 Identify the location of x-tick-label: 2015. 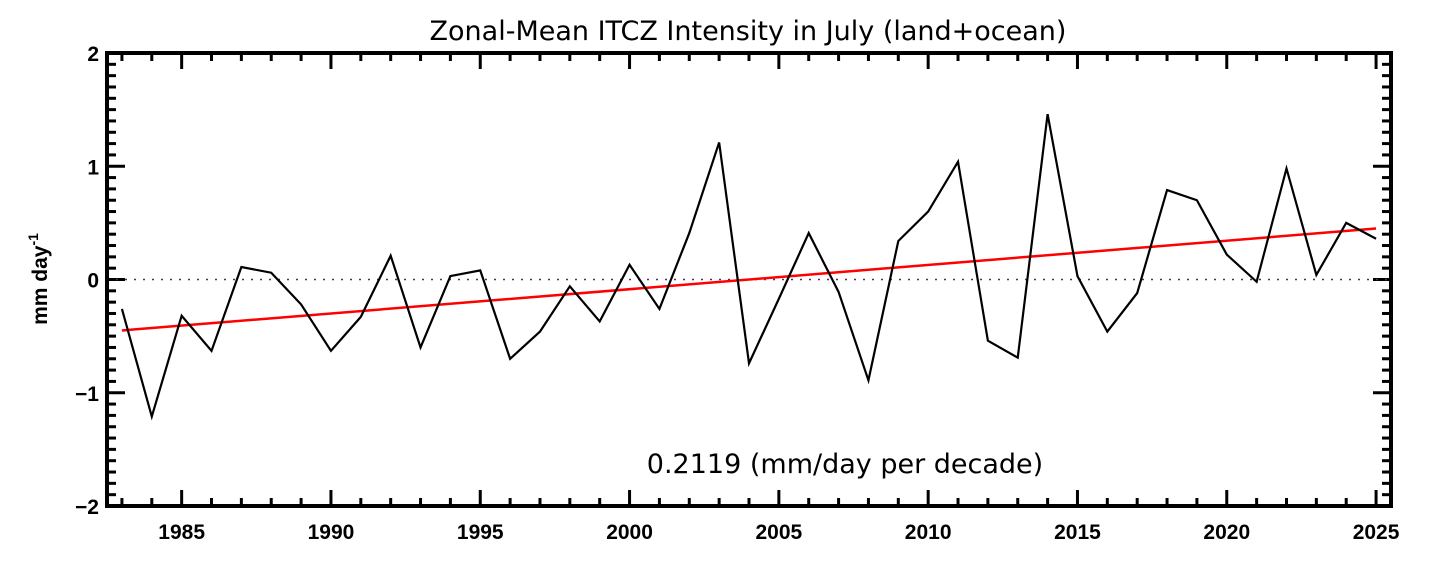
(1077, 532).